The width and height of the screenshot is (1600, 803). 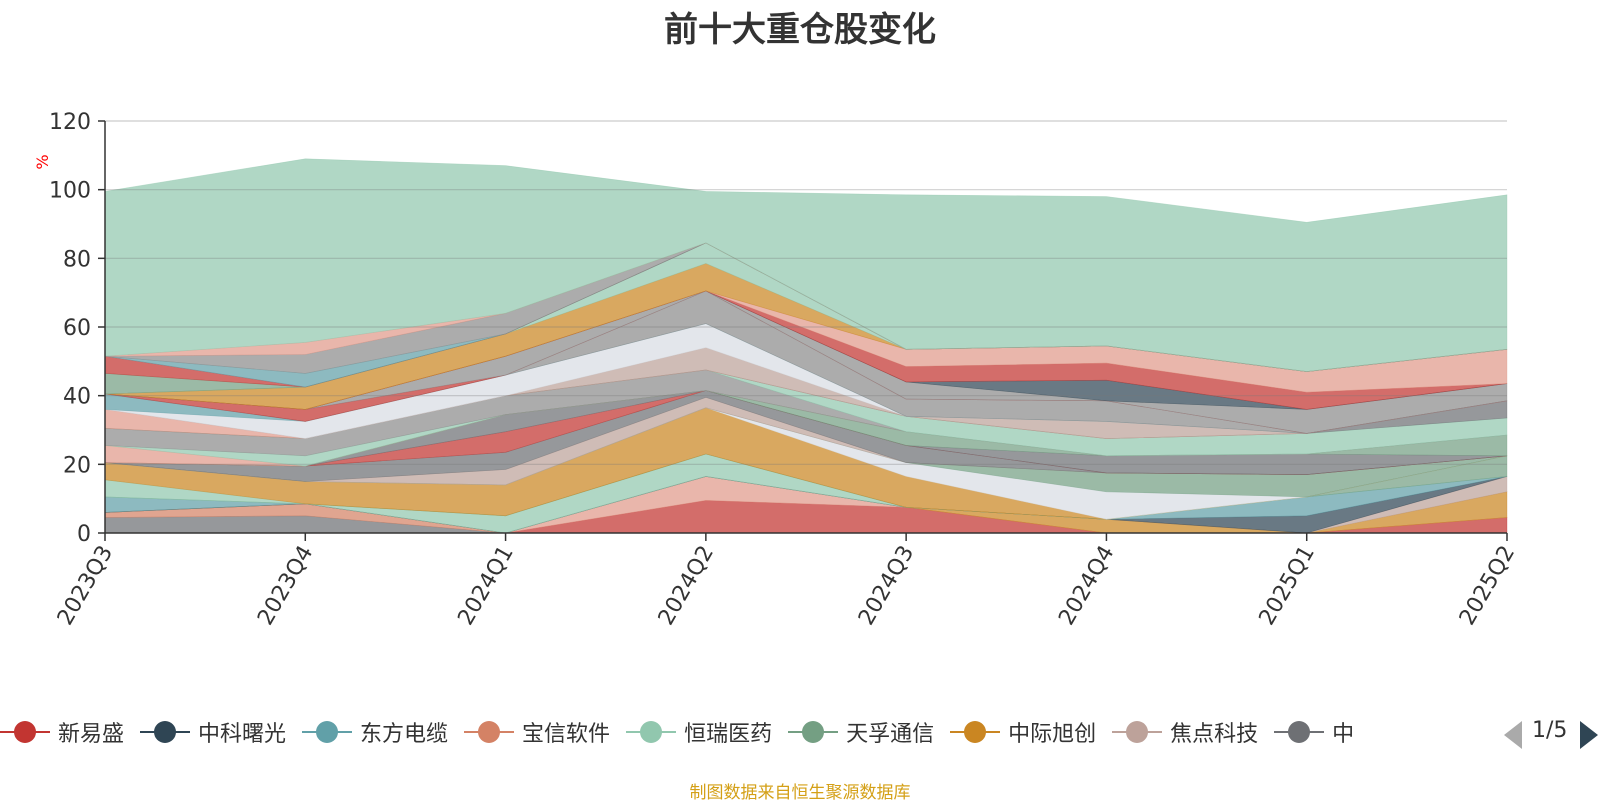 I want to click on legend-label: 恒瑞医药, so click(x=728, y=734).